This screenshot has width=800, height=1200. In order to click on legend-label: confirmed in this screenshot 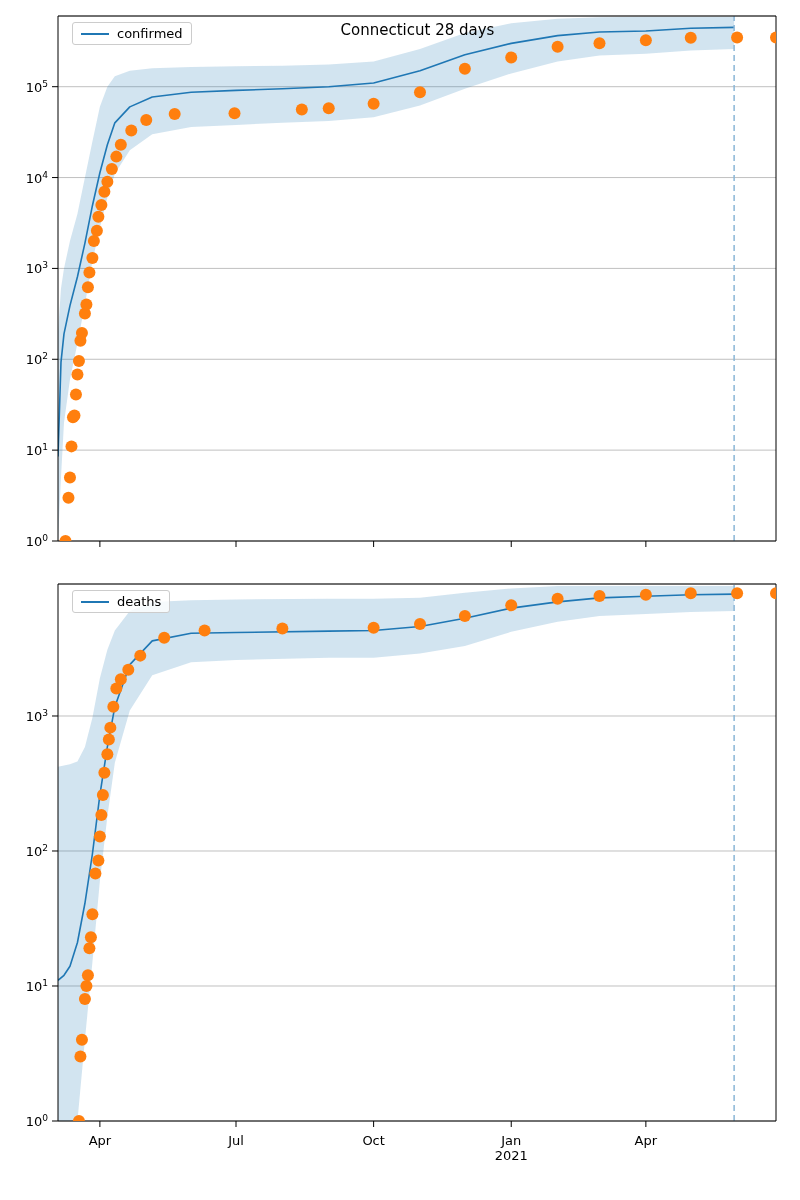, I will do `click(150, 33)`.